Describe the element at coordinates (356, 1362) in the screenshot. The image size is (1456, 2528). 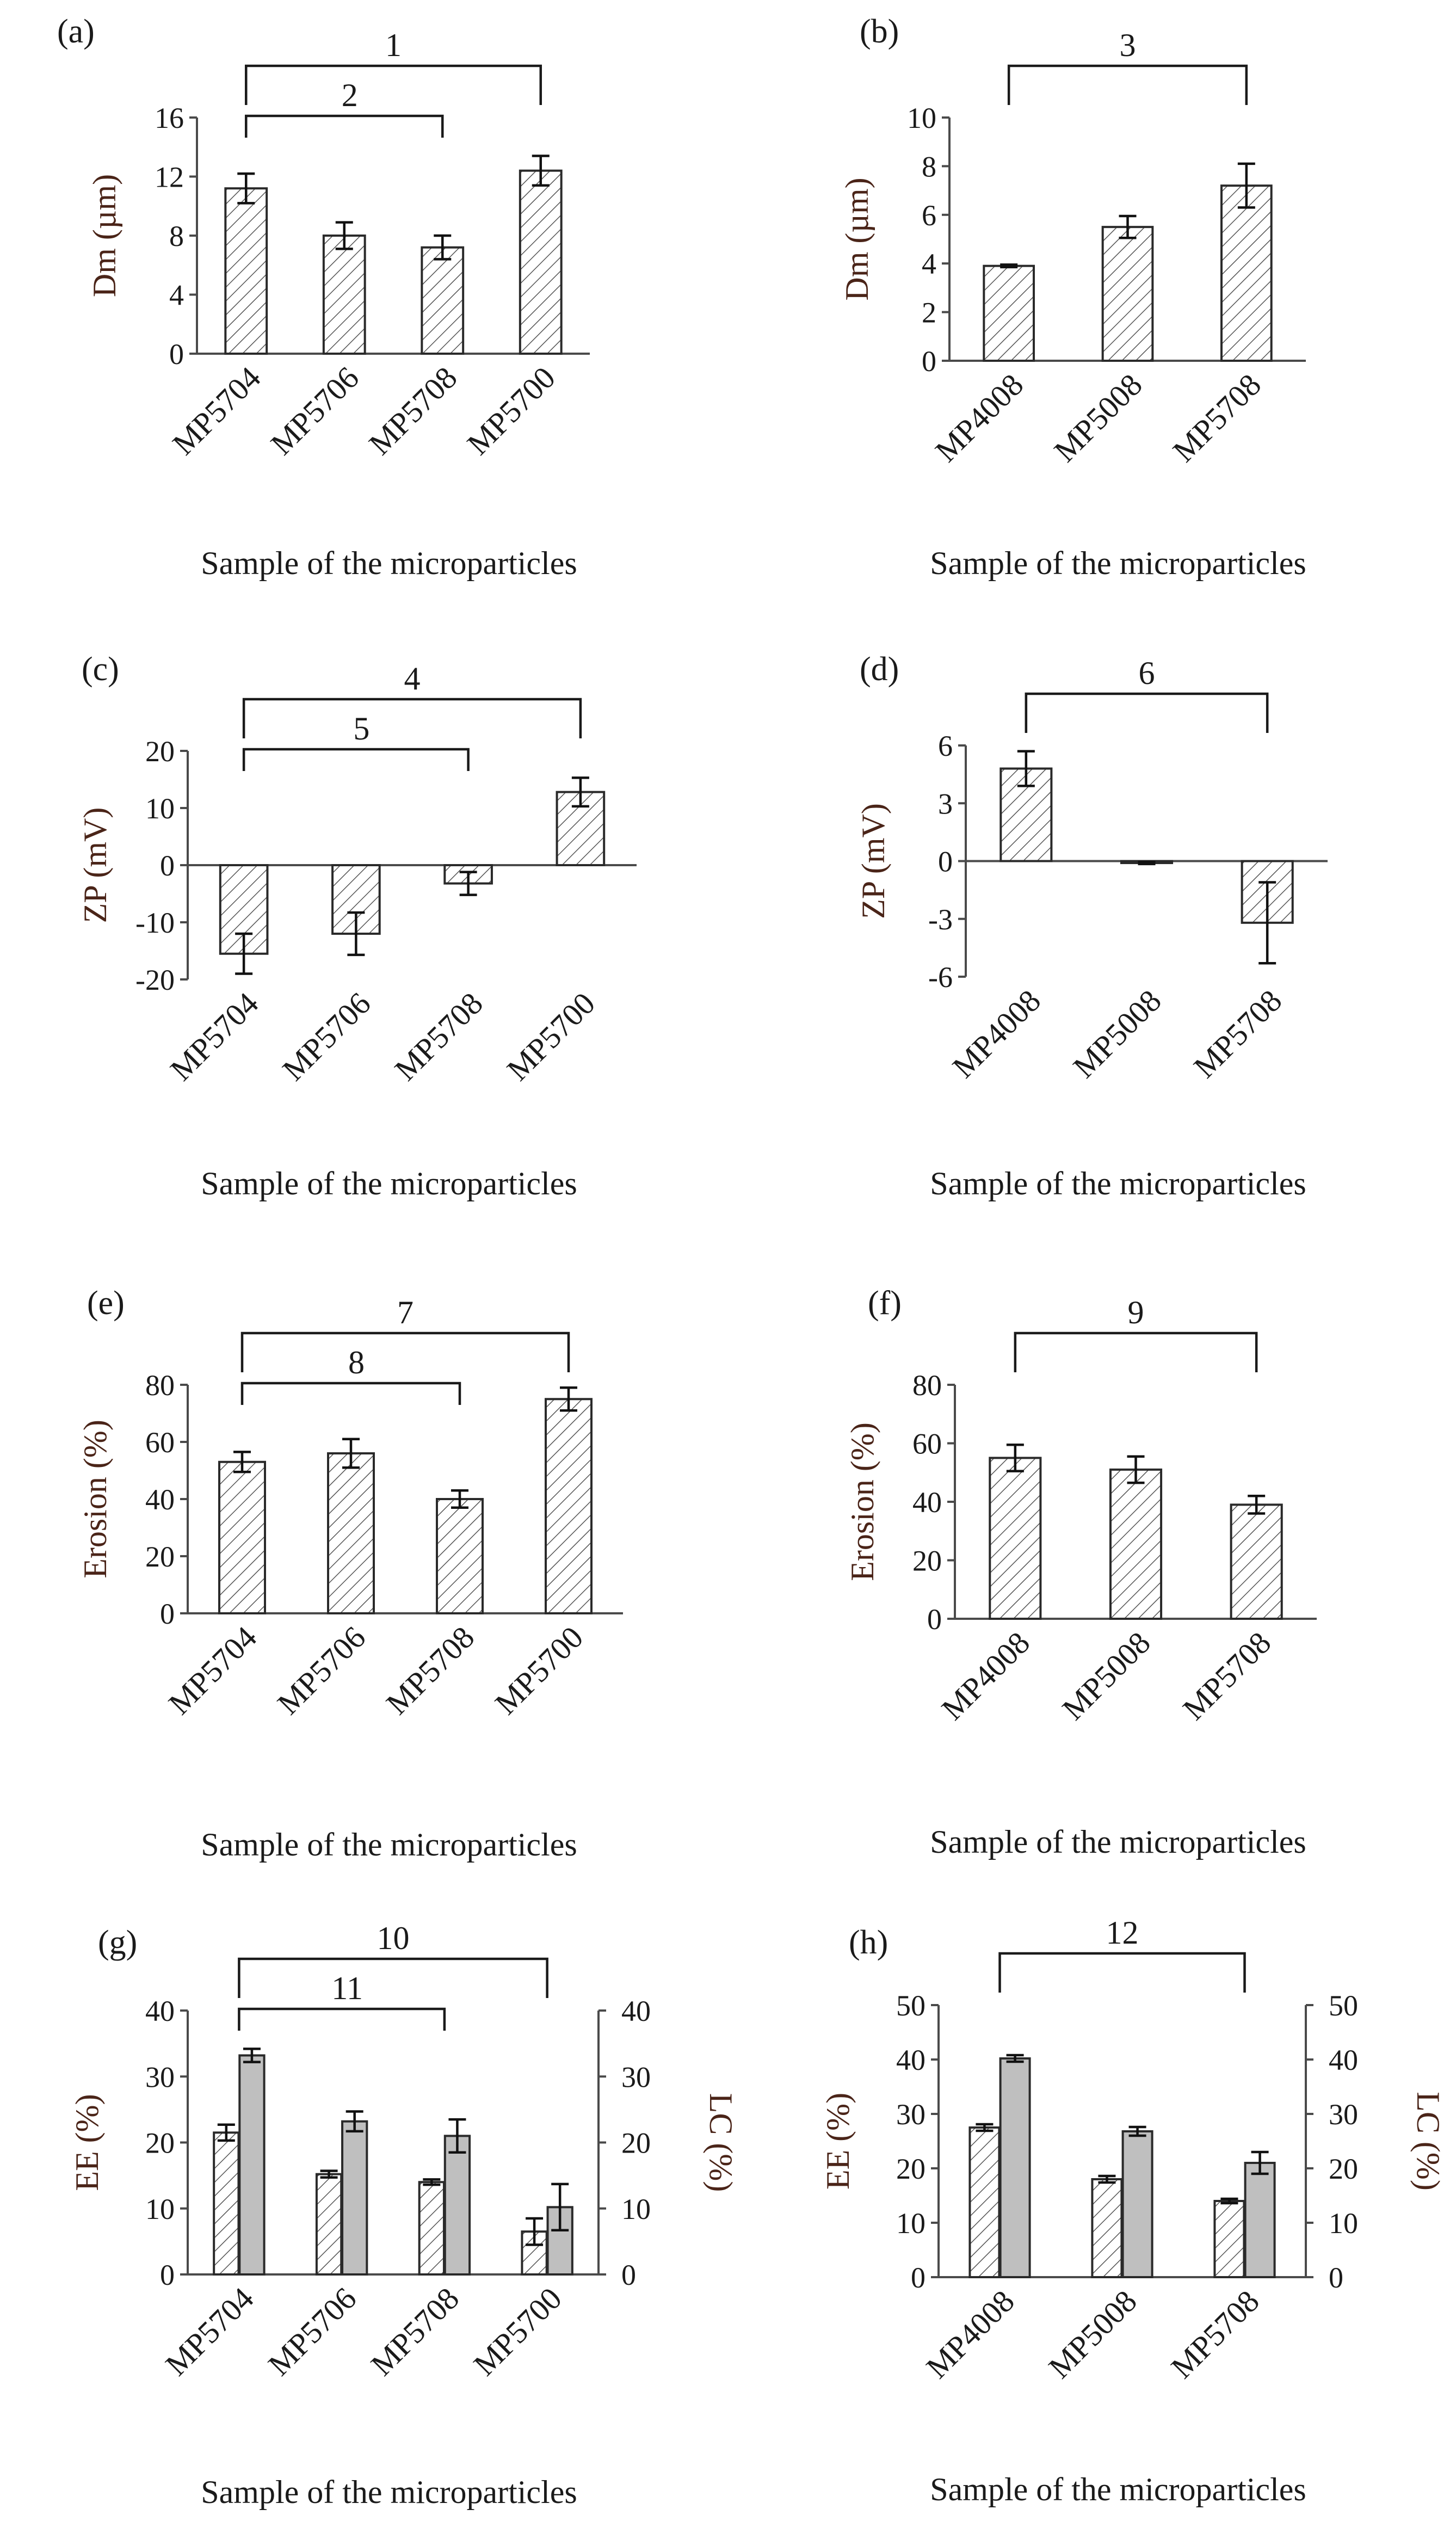
I see `significance-label: 8` at that location.